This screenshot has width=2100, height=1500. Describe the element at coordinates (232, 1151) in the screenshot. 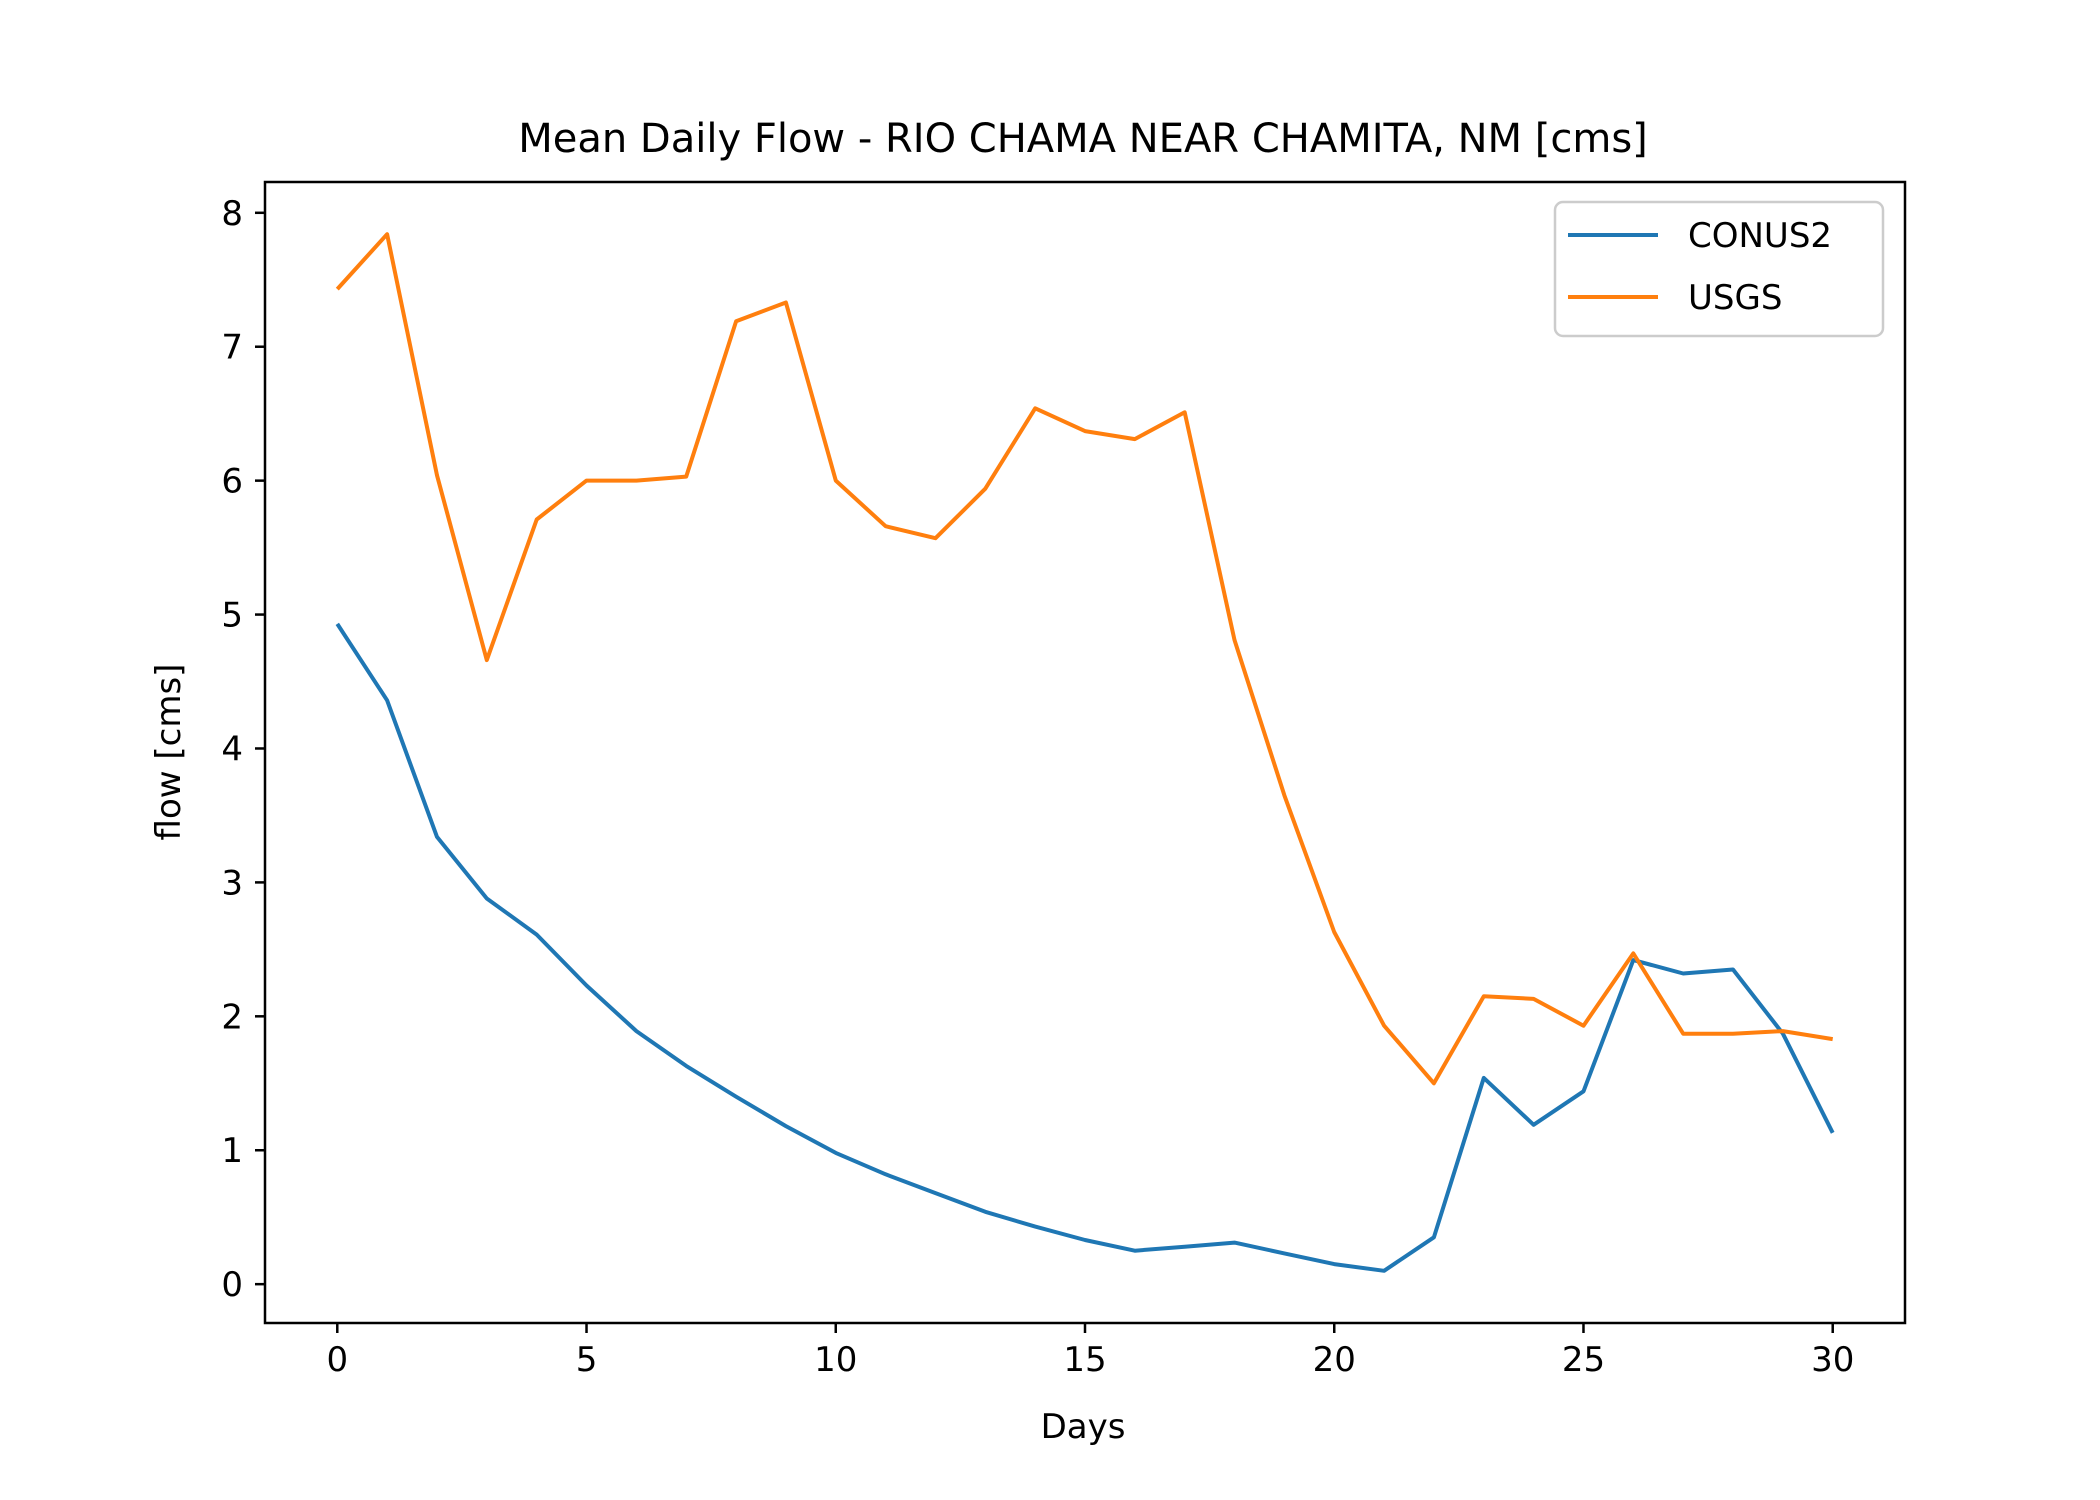

I see `y-tick-label: 1` at that location.